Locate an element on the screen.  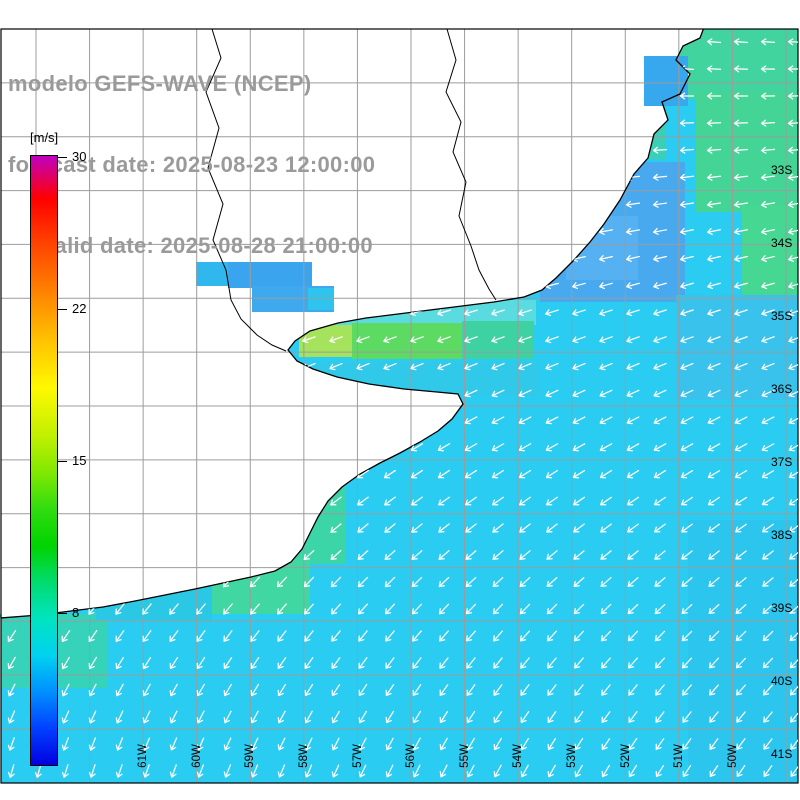
longitude-label: 61W is located at coordinates (143, 756).